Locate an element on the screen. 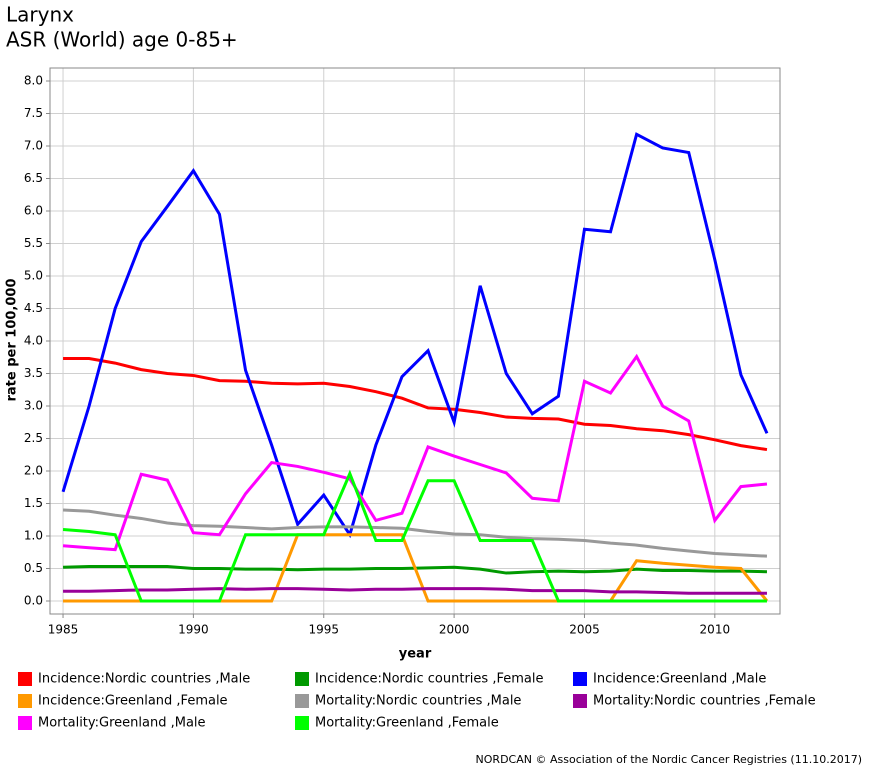 This screenshot has height=773, width=870. x-tick-label: 2005 is located at coordinates (584, 630).